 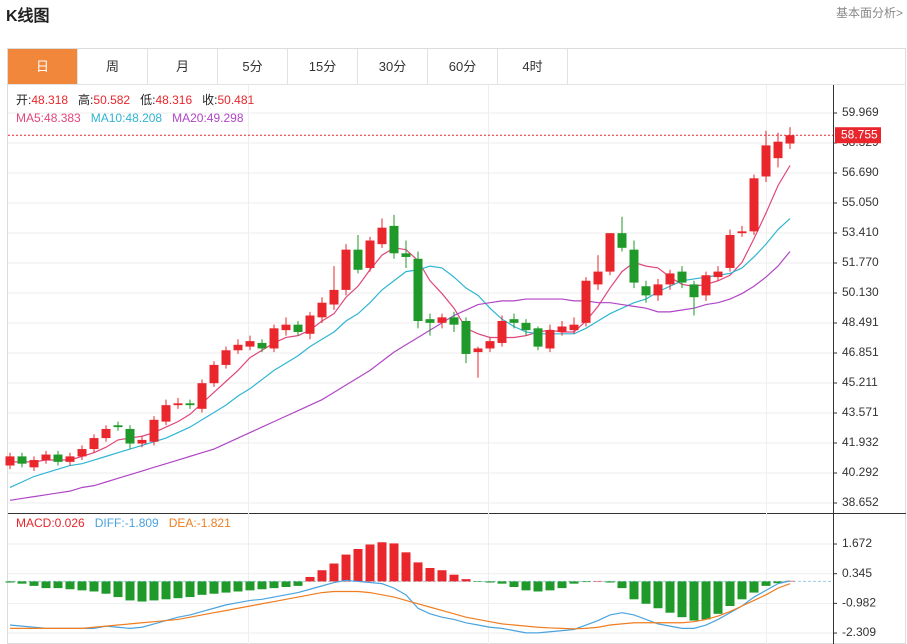 I want to click on legend-value: 48.318, so click(x=49, y=100).